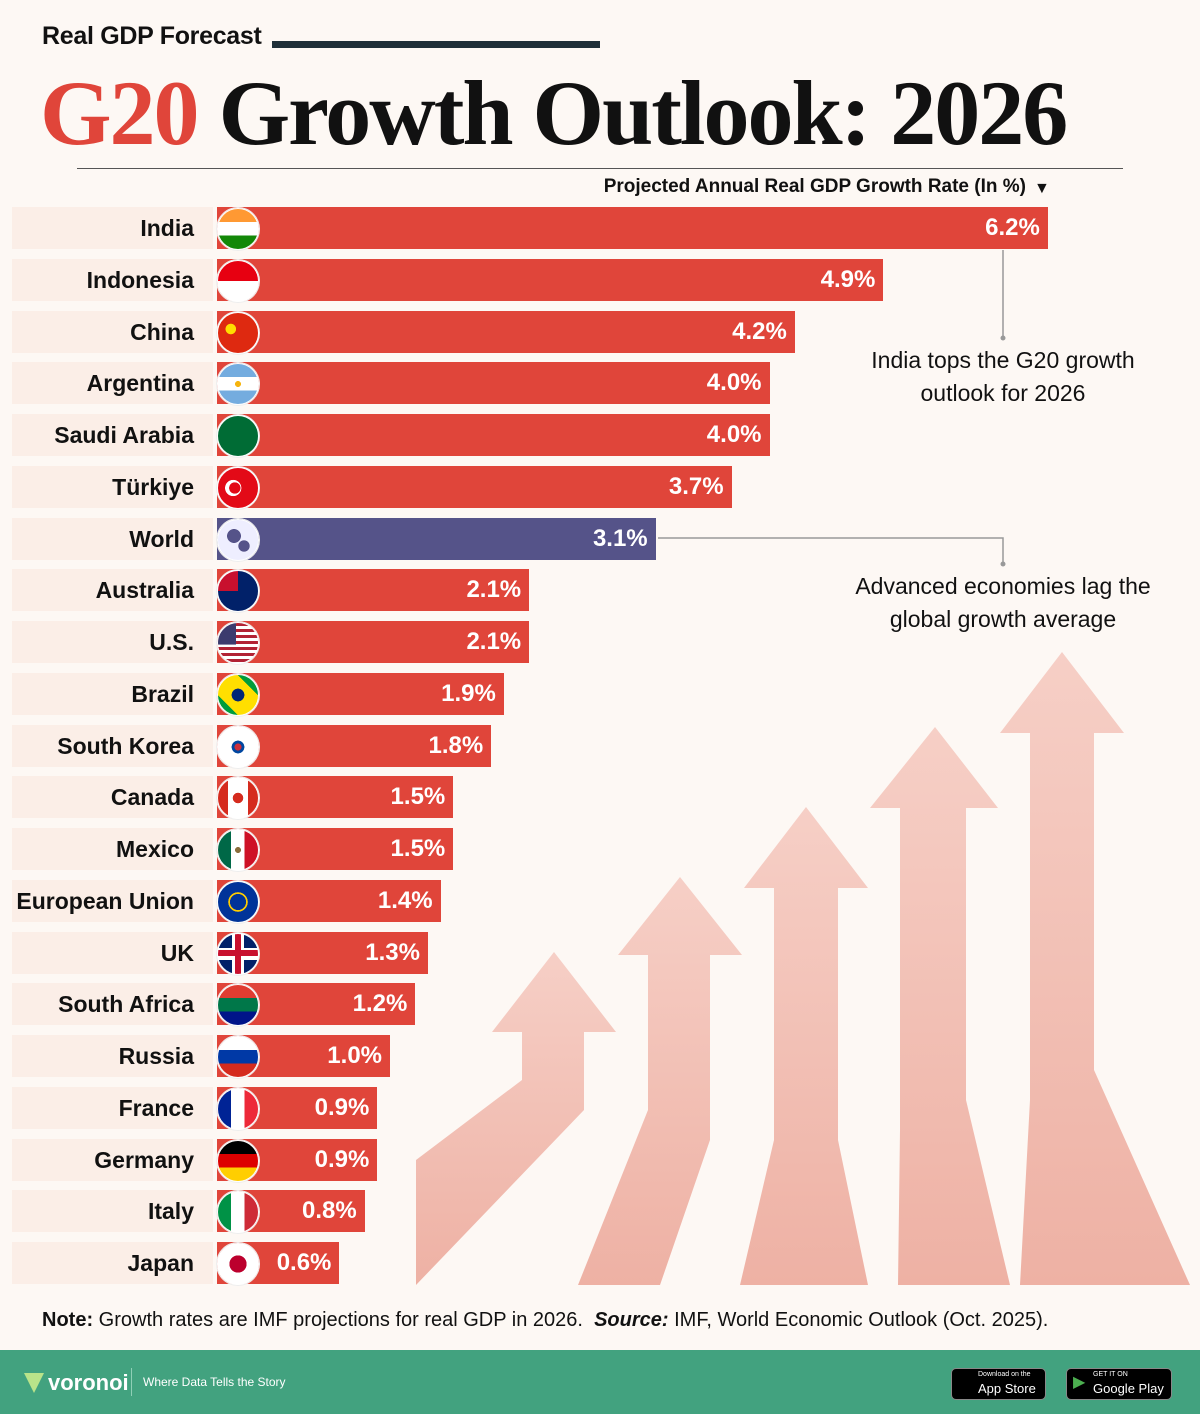  Describe the element at coordinates (998, 1384) in the screenshot. I see `app-store-button: Download on the App Store` at that location.